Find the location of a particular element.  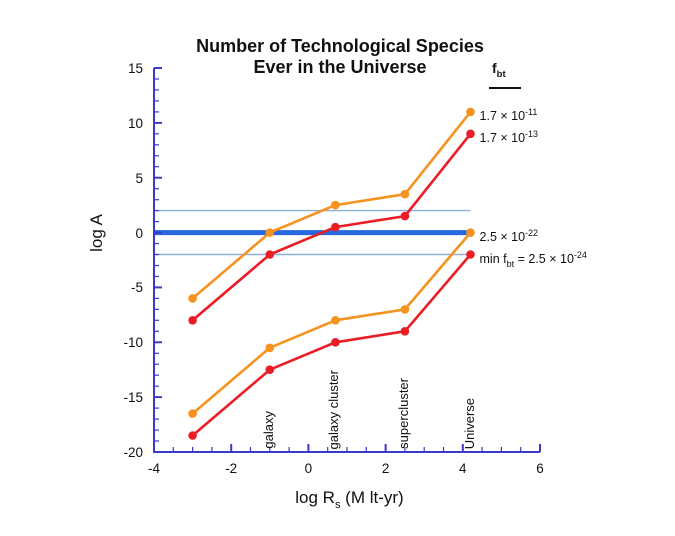

chart-title-line2: Ever in the Universe is located at coordinates (340, 67).